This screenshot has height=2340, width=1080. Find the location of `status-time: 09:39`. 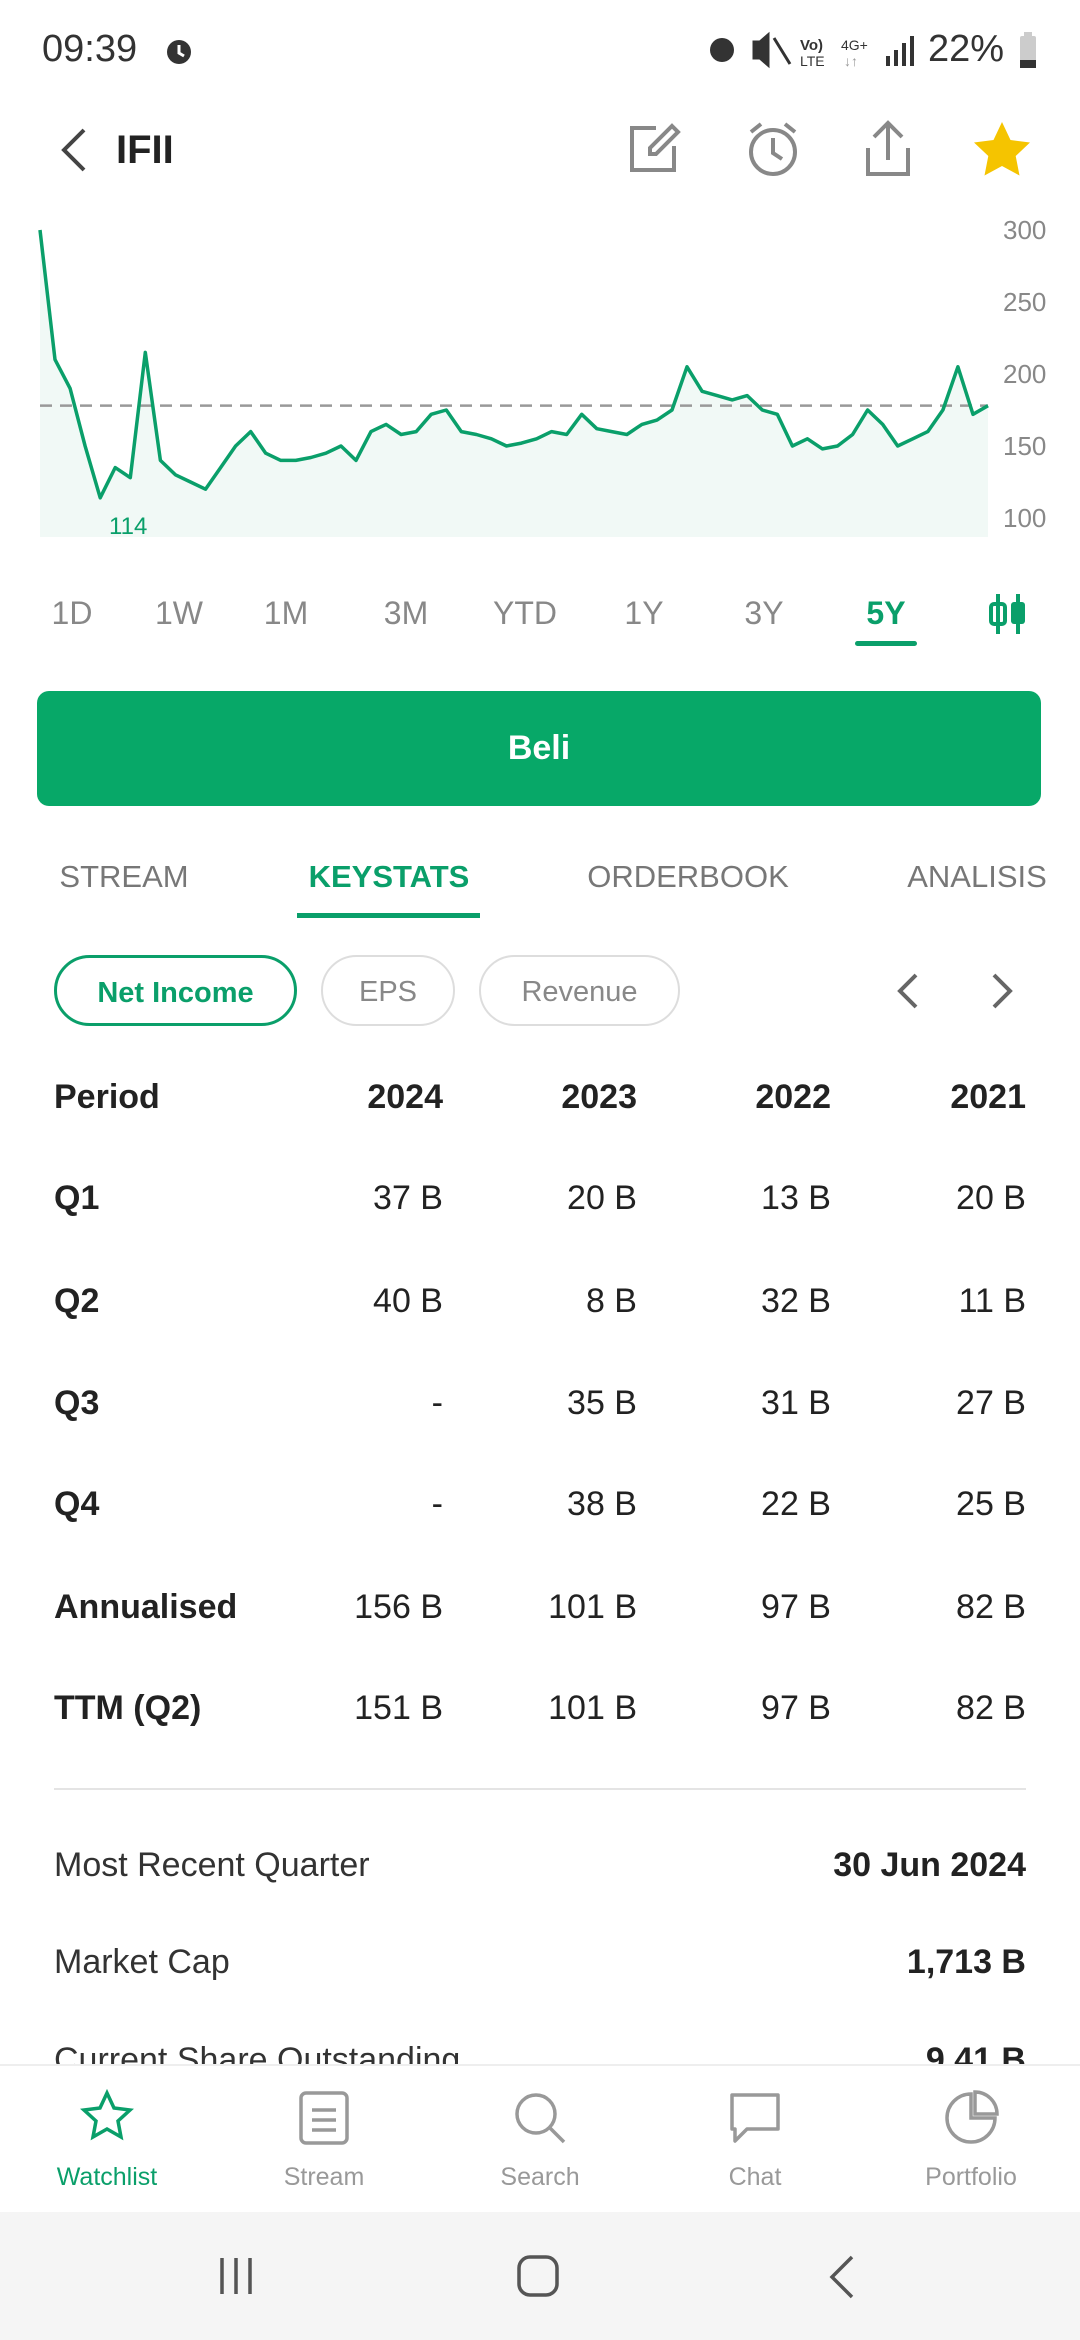

status-time: 09:39 is located at coordinates (90, 49).